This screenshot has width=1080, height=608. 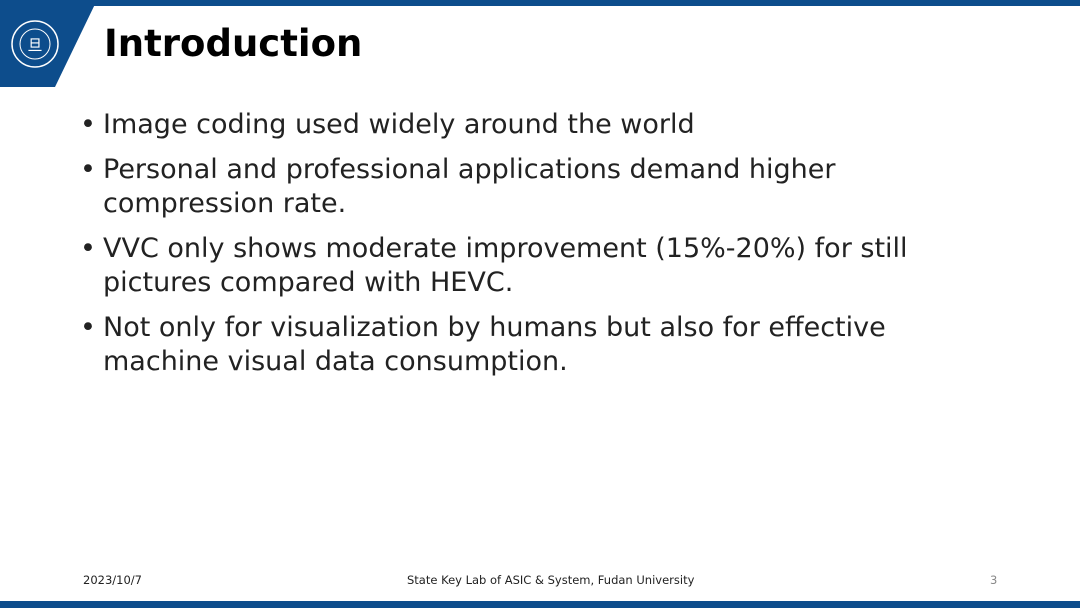 I want to click on top-bar, so click(x=540, y=3).